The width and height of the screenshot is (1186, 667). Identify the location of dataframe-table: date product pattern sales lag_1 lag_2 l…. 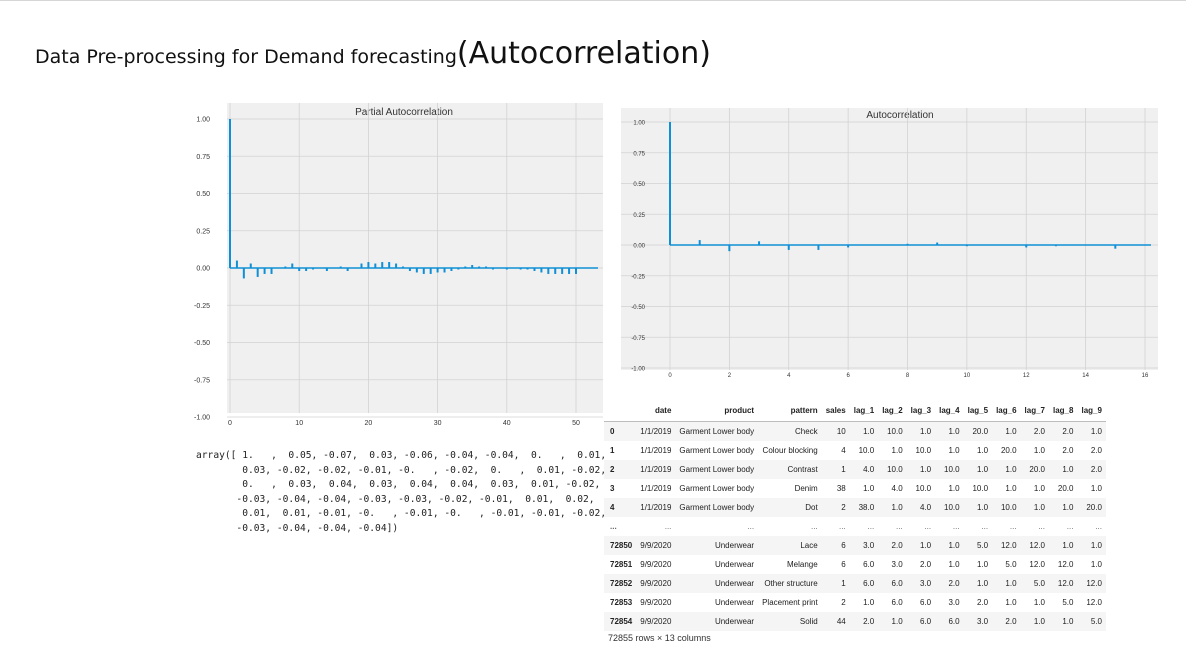
(855, 517).